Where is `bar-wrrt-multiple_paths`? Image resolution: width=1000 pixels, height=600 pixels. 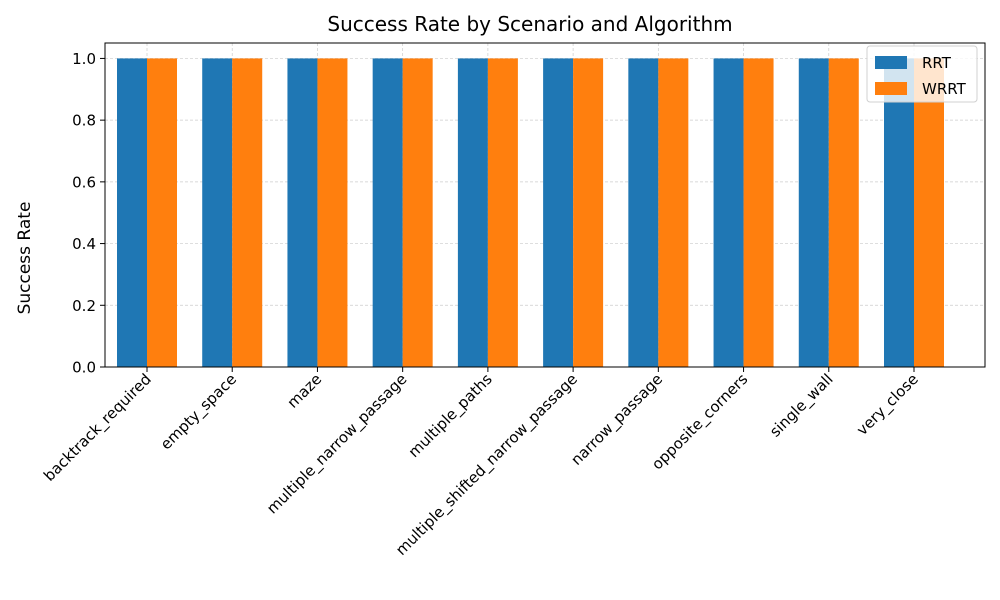
bar-wrrt-multiple_paths is located at coordinates (502, 213).